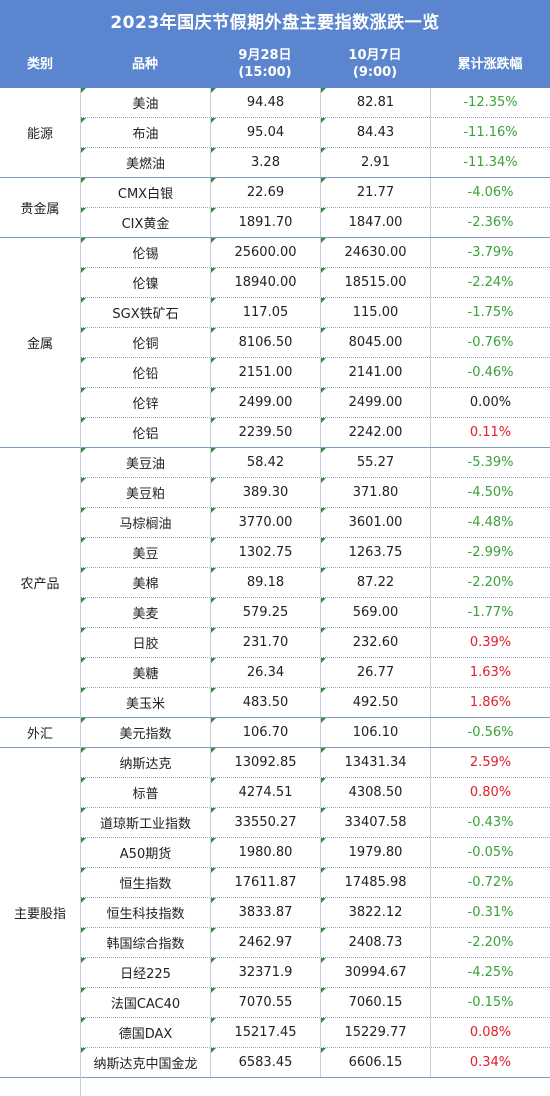  I want to click on date1-value-cell: 2499.00, so click(265, 402).